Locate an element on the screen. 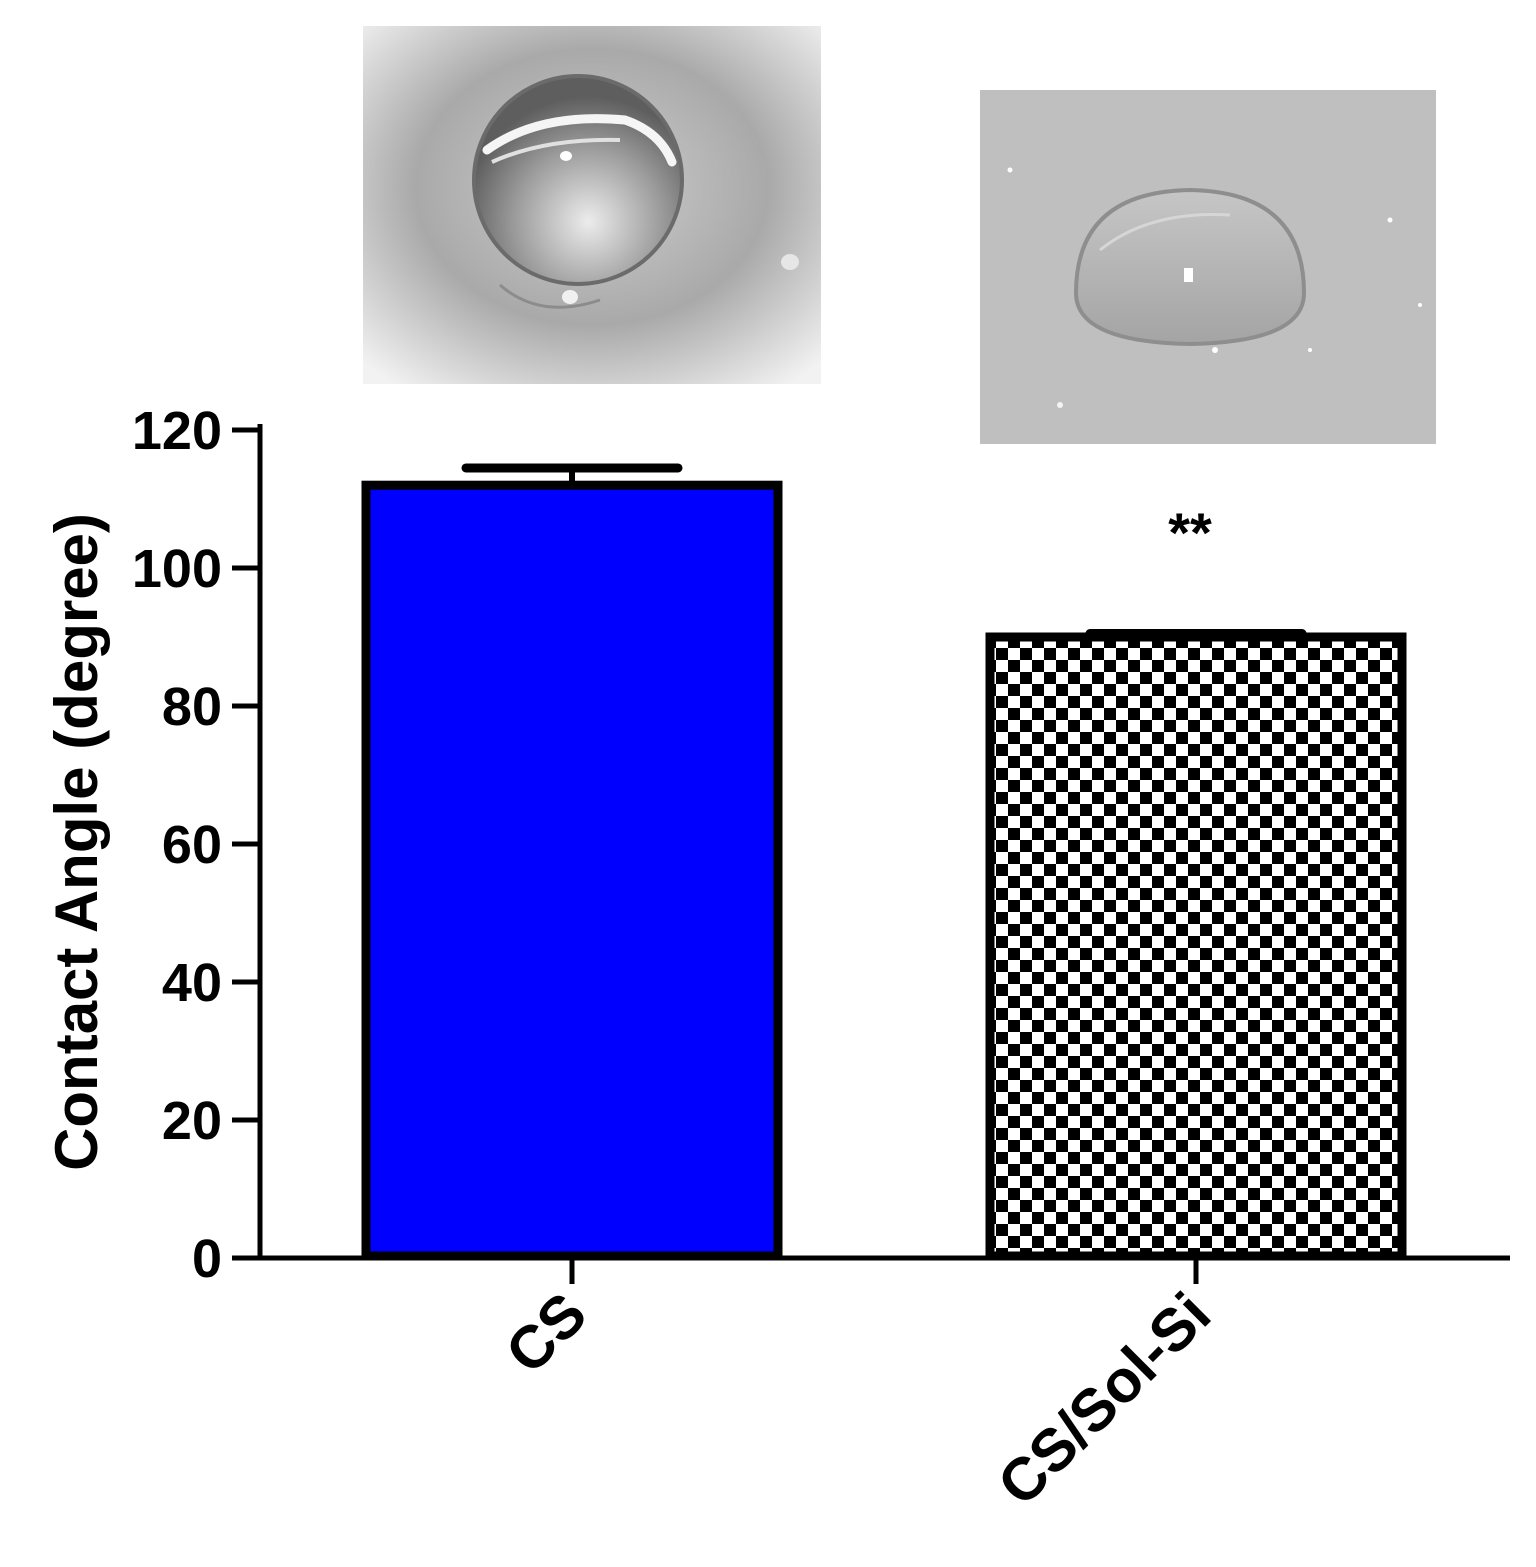 Image resolution: width=1536 pixels, height=1567 pixels. bar-cs-sol-si is located at coordinates (1196, 946).